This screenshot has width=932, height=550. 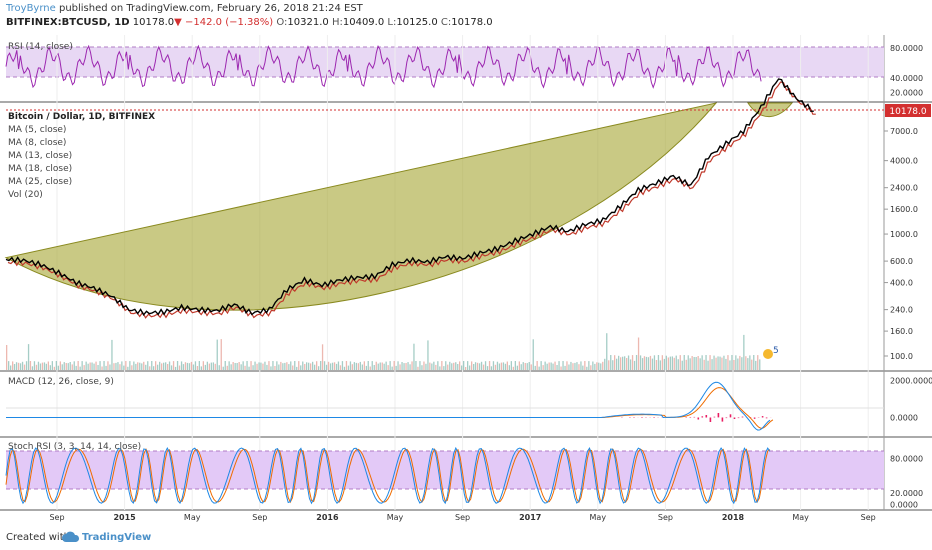 I want to click on author-link: TroyByrne, so click(x=31, y=8).